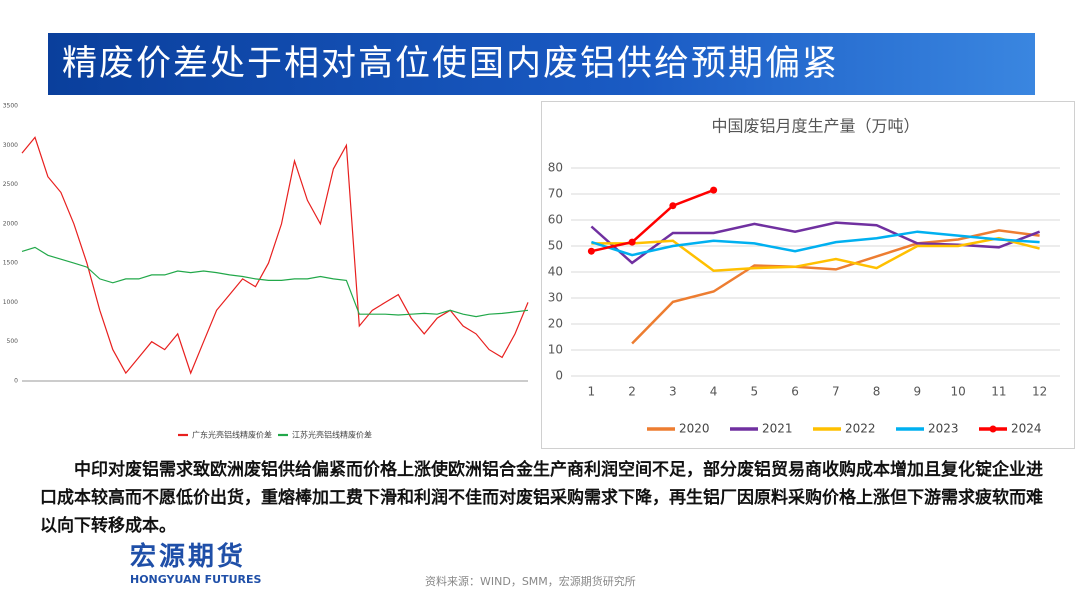 The image size is (1080, 608). I want to click on legend-label: 2021, so click(777, 429).